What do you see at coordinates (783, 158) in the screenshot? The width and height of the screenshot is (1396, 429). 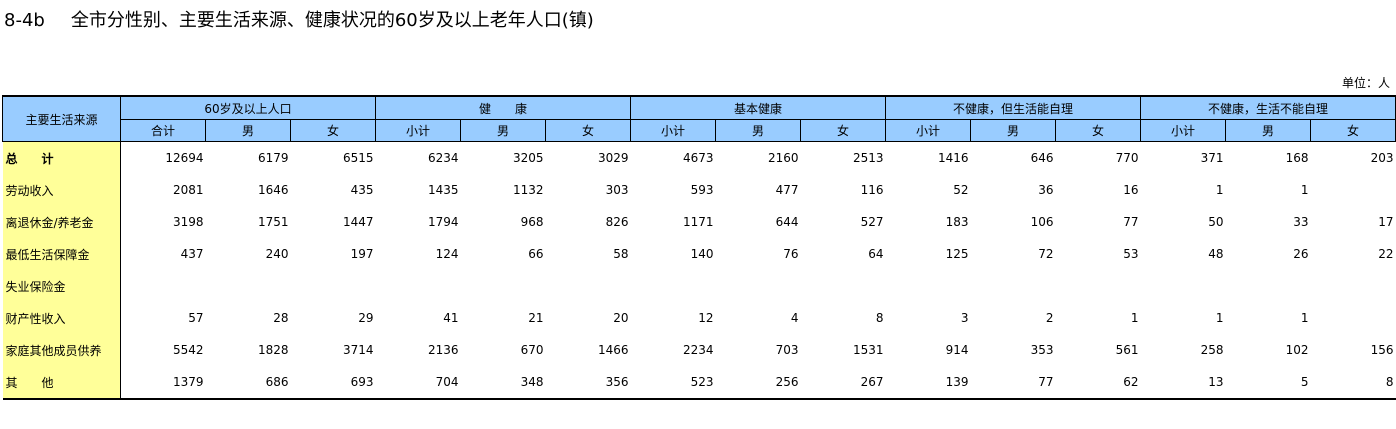 I see `table-cell: 2160` at bounding box center [783, 158].